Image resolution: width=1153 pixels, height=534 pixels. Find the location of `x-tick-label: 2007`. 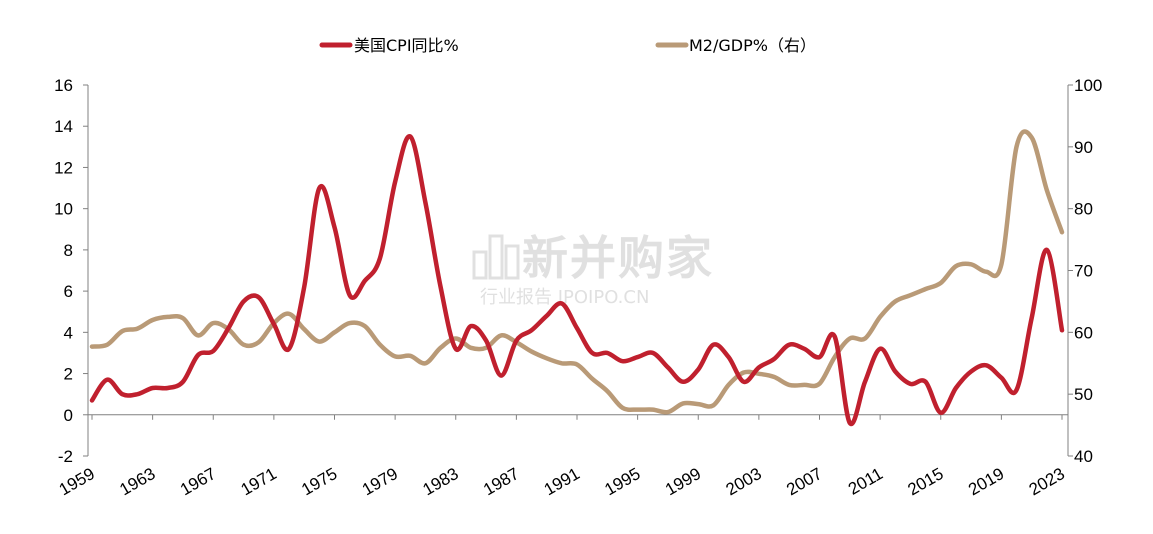

x-tick-label: 2007 is located at coordinates (804, 481).